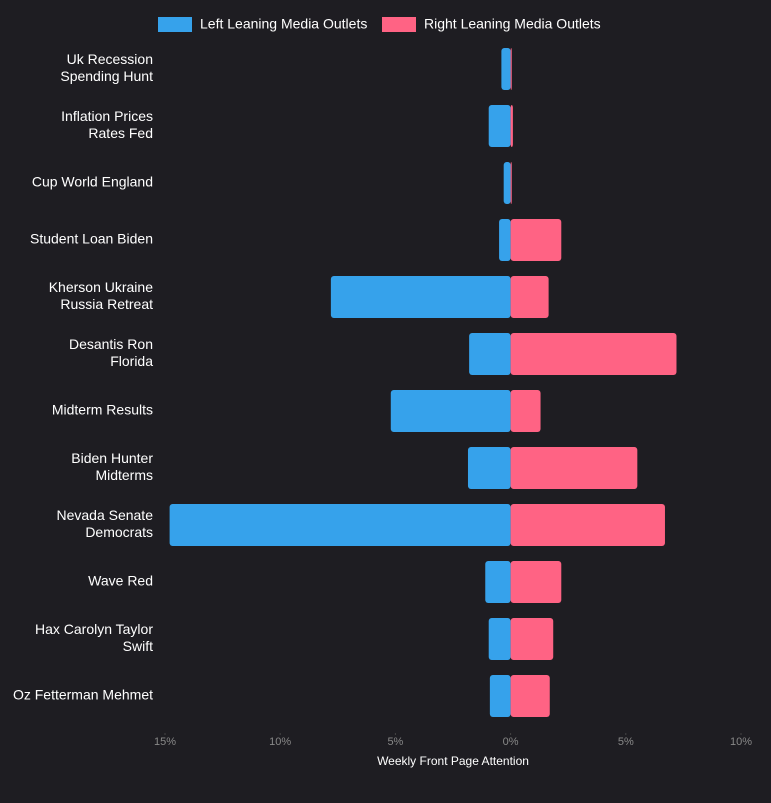 The height and width of the screenshot is (803, 771). I want to click on y-tick-label: Democrats, so click(119, 532).